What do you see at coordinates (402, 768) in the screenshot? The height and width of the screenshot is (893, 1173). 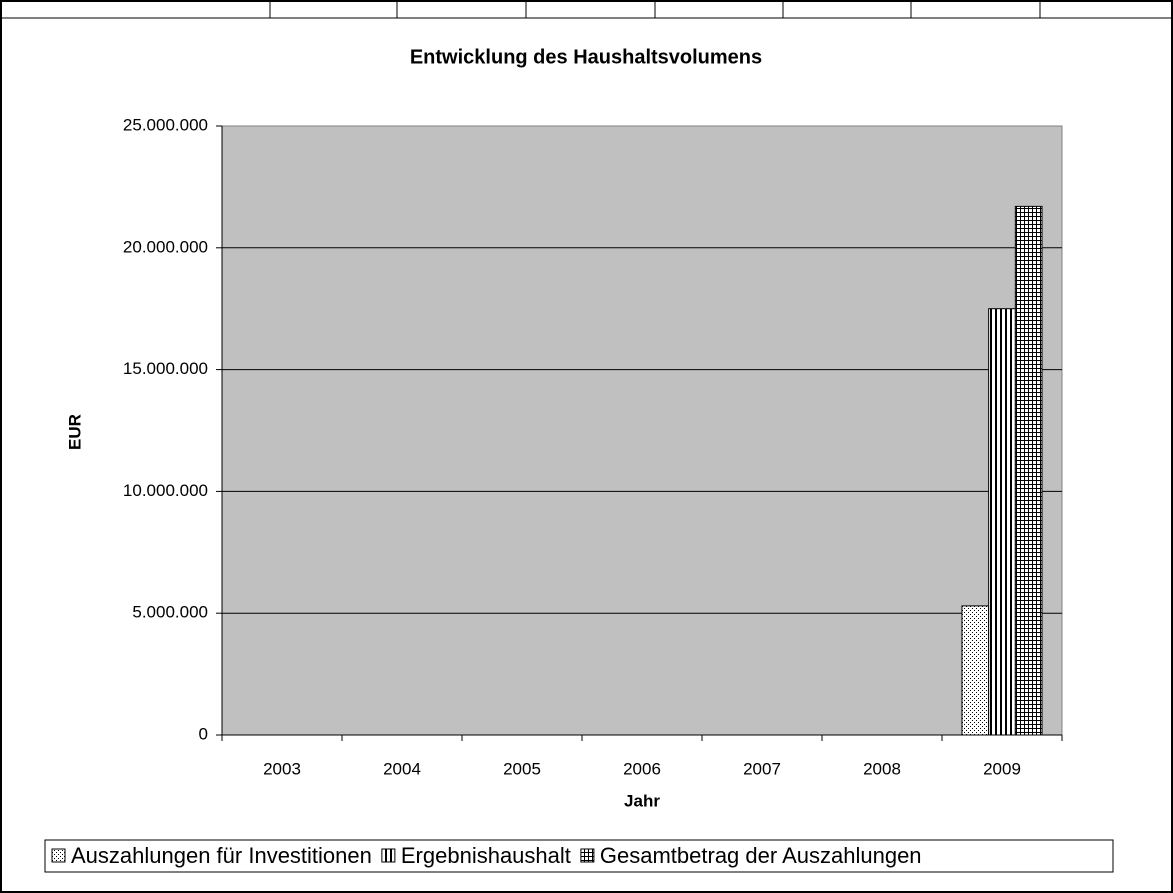 I see `x-tick-label: 2004` at bounding box center [402, 768].